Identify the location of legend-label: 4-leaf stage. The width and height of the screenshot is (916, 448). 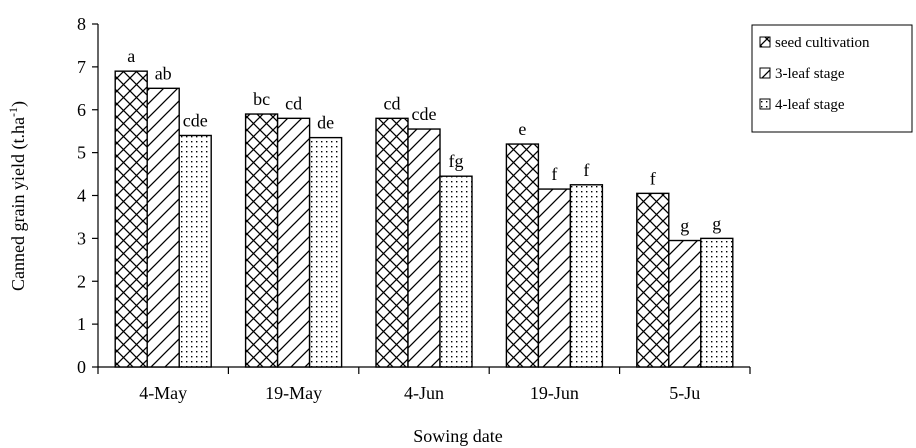
(810, 105).